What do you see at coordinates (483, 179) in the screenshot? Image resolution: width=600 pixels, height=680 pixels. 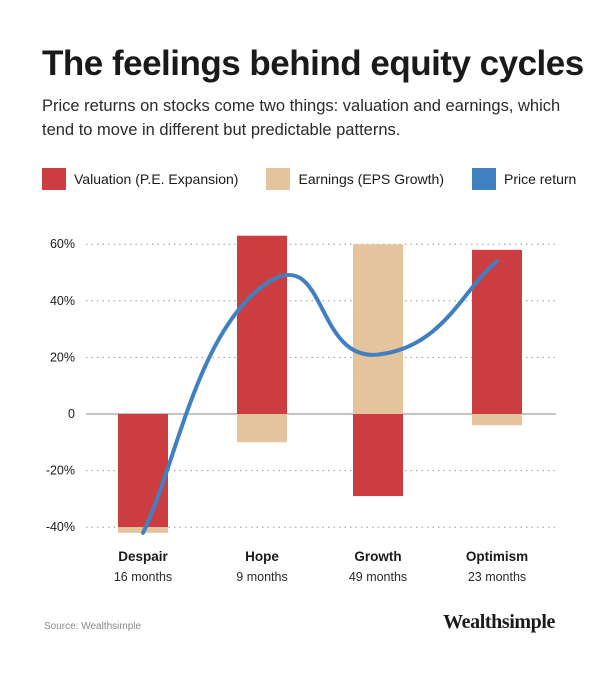 I see `legend-swatch-price-return` at bounding box center [483, 179].